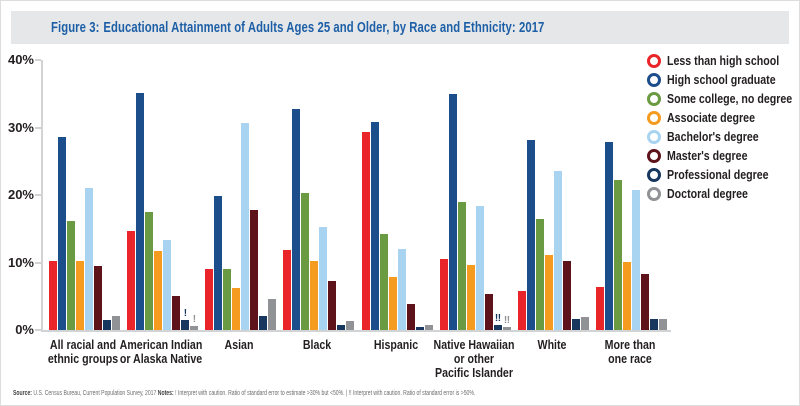  I want to click on legend-item: Some college, no degree, so click(723, 99).